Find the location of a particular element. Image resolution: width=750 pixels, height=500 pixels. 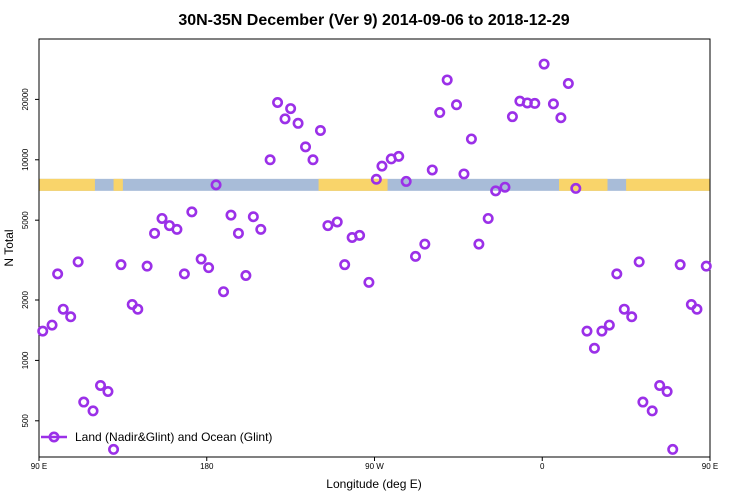

x-tick-label: 90 W is located at coordinates (374, 466).